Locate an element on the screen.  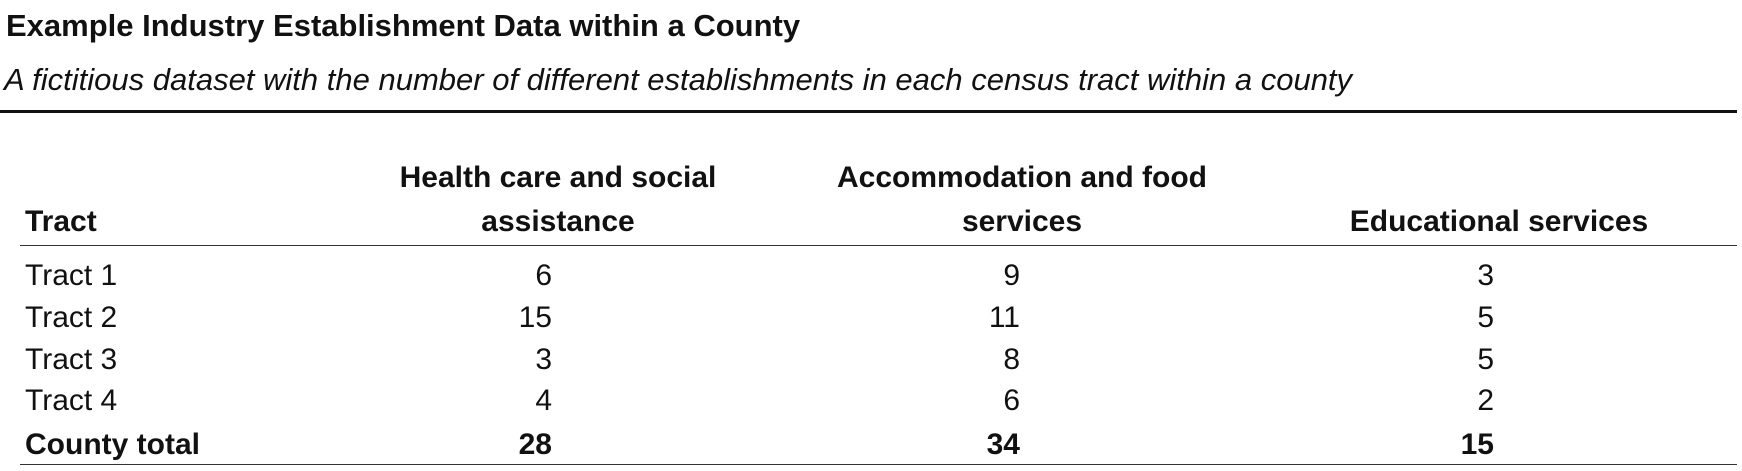
row-label: Tract 4 is located at coordinates (71, 400).